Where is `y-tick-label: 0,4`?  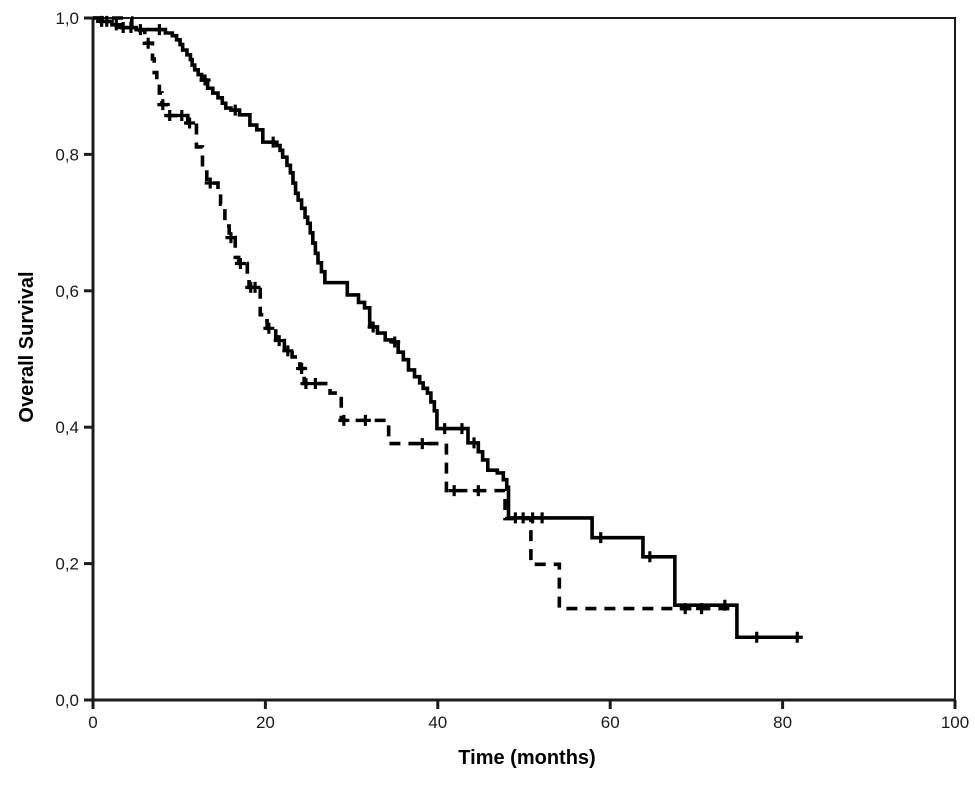
y-tick-label: 0,4 is located at coordinates (67, 427).